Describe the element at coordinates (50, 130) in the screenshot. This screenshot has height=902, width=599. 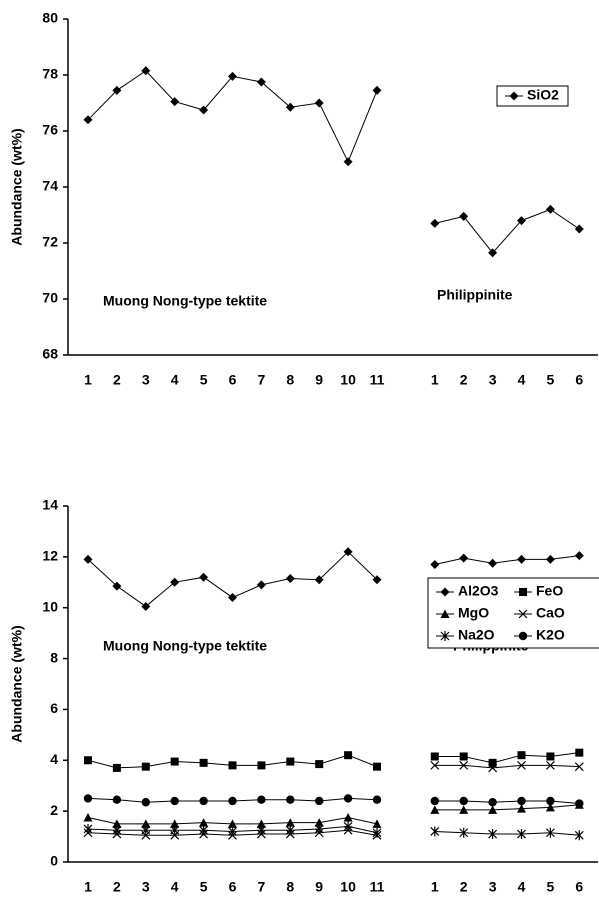
I see `y-tick-label: 76` at that location.